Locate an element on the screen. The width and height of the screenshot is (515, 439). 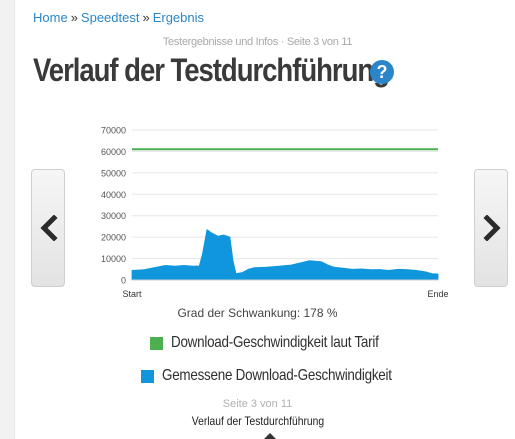
legend-label-measured: Gemessene Download-Geschwindigkeit is located at coordinates (277, 375).